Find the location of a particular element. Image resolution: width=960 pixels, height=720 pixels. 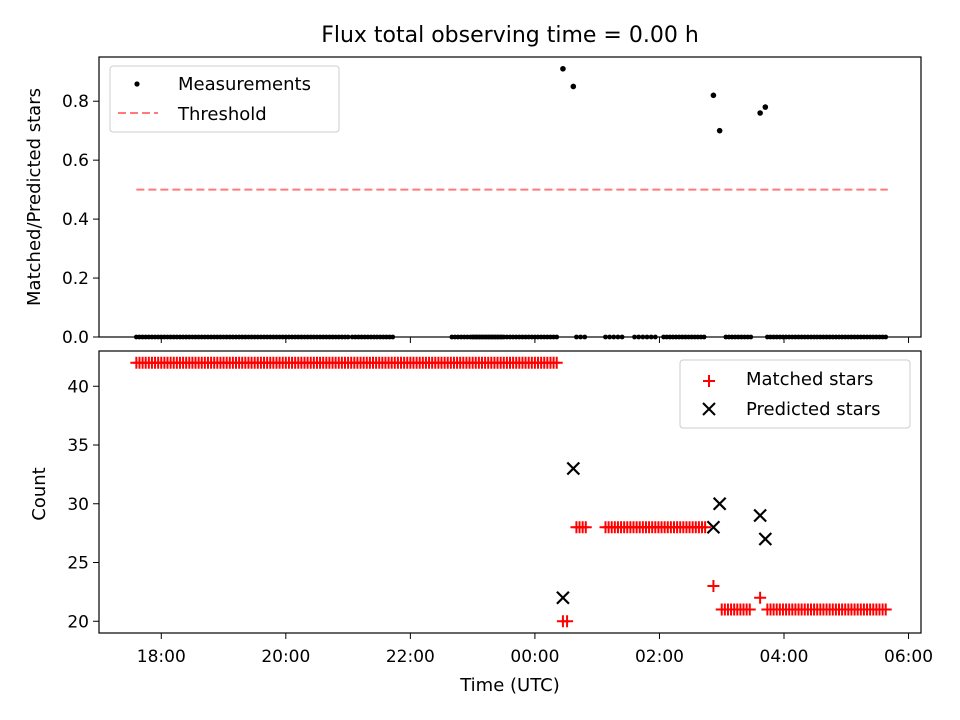

top-legend: Measurements Threshold is located at coordinates (224, 99).